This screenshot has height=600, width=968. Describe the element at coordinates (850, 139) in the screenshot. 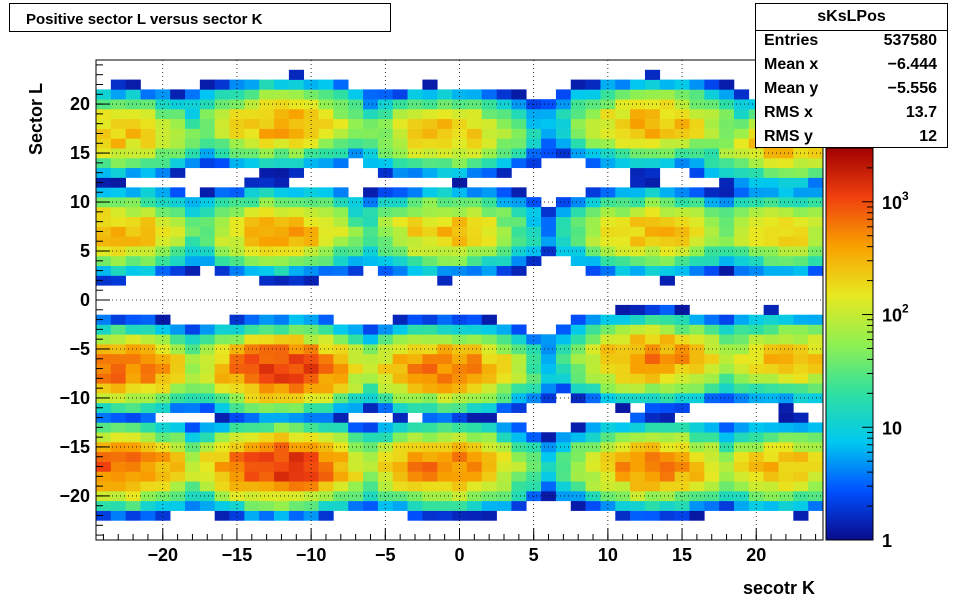

I see `stats-row-rms-y: RMS y 12` at that location.